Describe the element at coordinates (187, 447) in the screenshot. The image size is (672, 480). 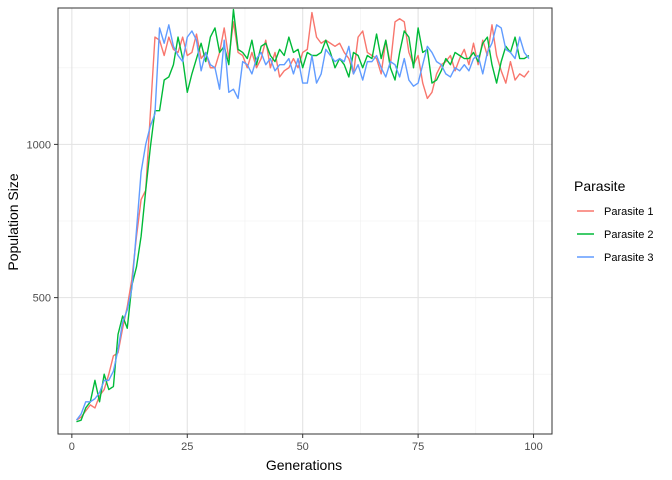
I see `x-tick-label: 25` at that location.